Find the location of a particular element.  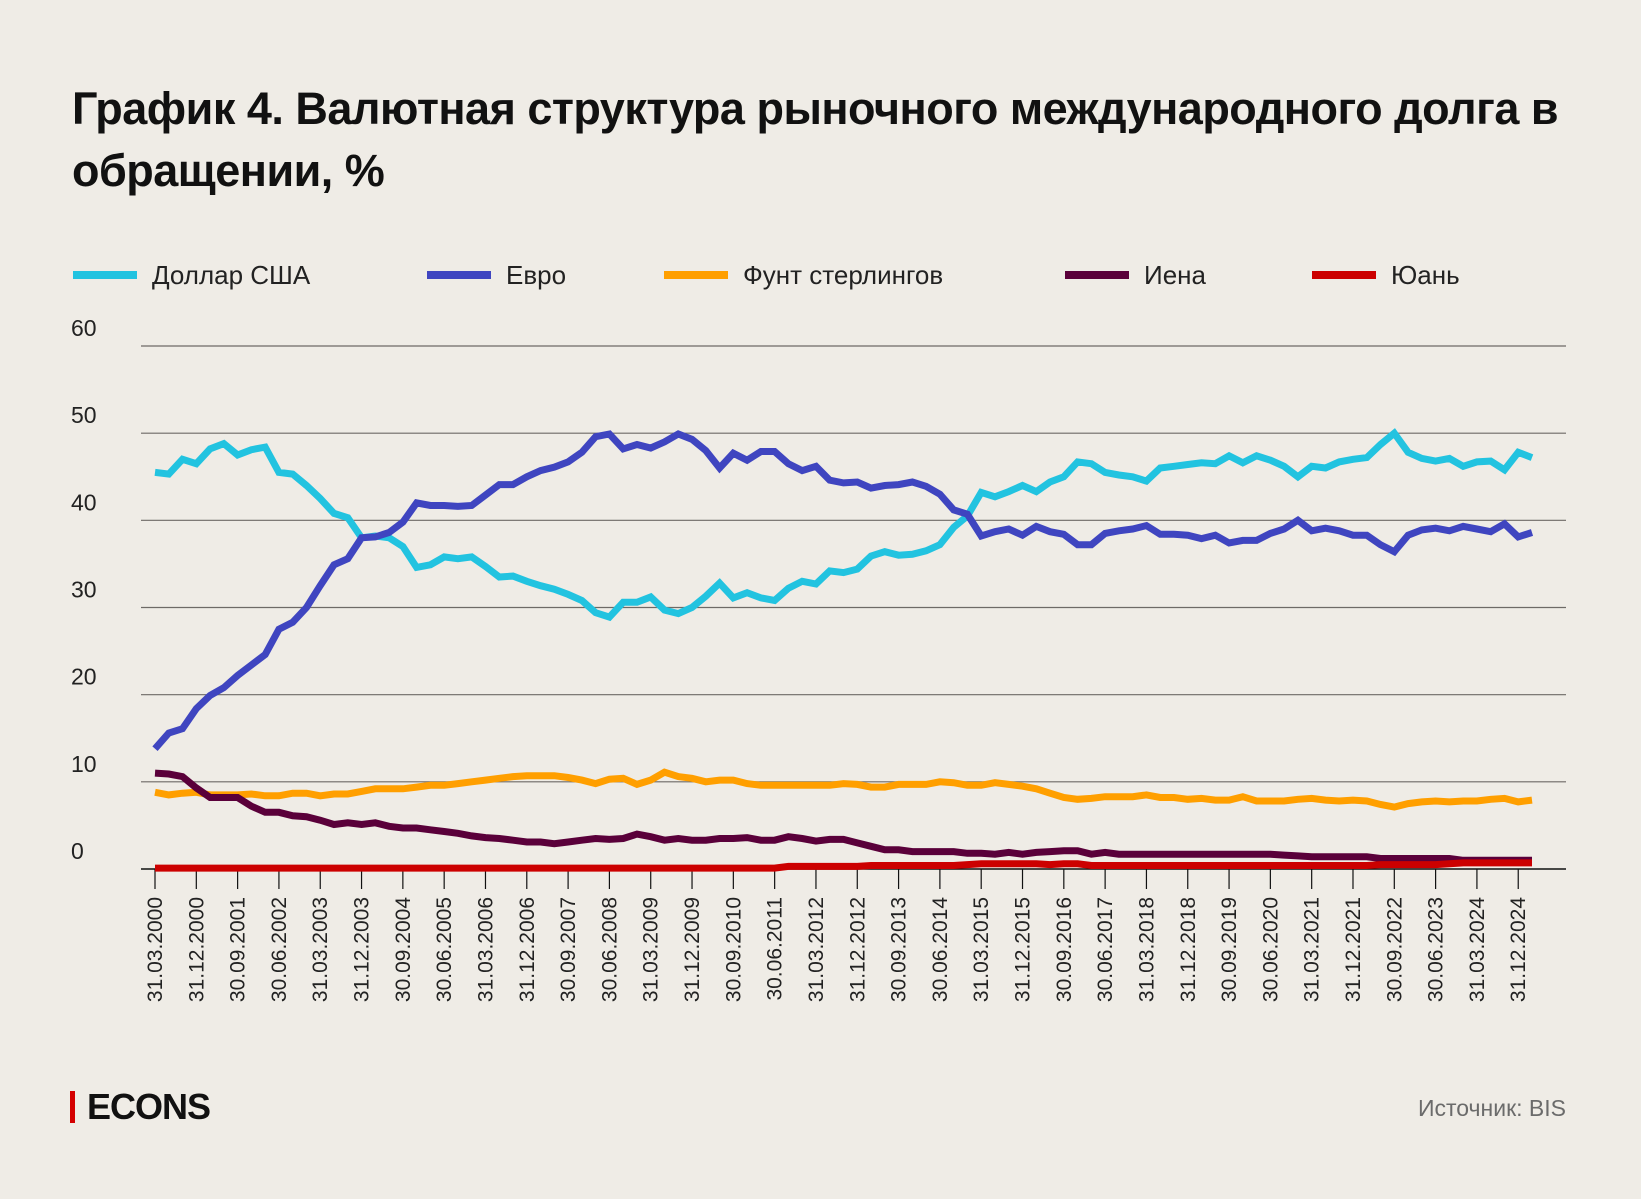

x-tick-label: 31.12.2021 is located at coordinates (1353, 949).